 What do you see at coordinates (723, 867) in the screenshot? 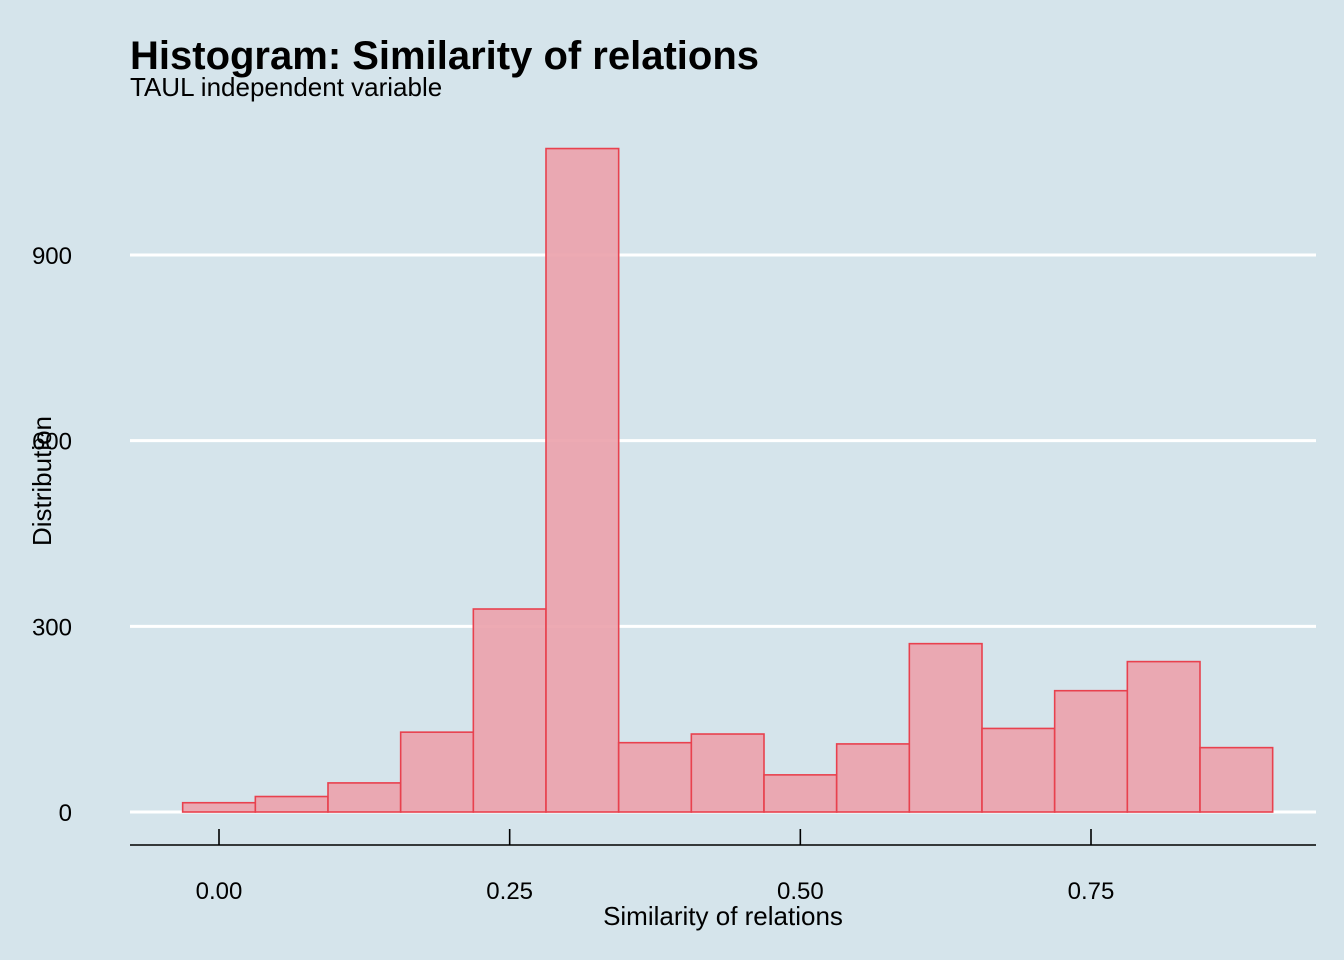
I see `x-axis: 0.00 0.25 0.50 0.75` at bounding box center [723, 867].